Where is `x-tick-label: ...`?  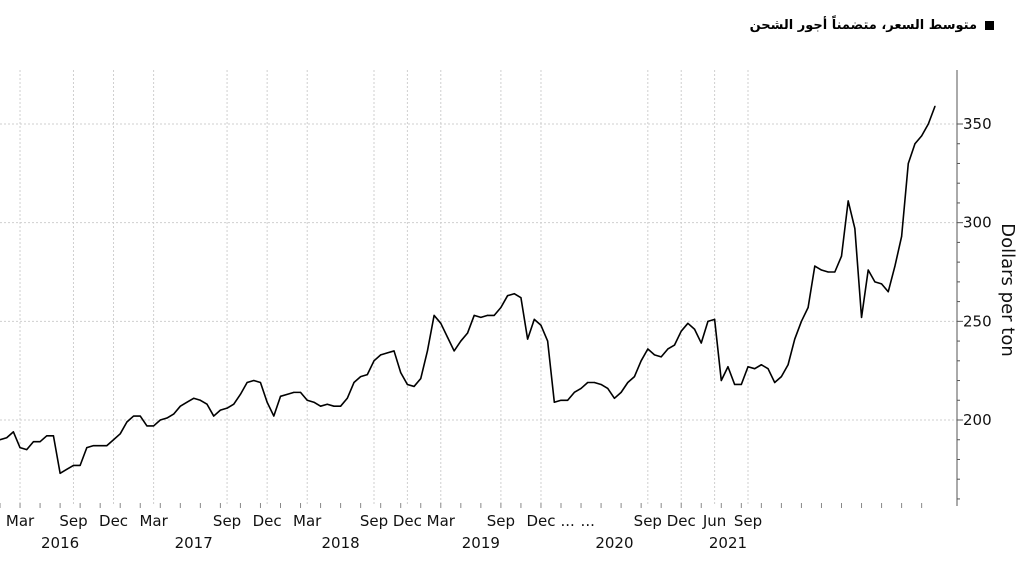
x-tick-label: ... is located at coordinates (588, 521).